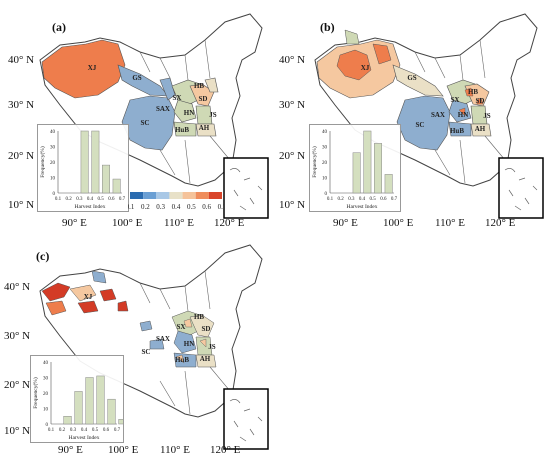 The height and width of the screenshot is (462, 550). I want to click on panel-label-a: (a), so click(59, 27).